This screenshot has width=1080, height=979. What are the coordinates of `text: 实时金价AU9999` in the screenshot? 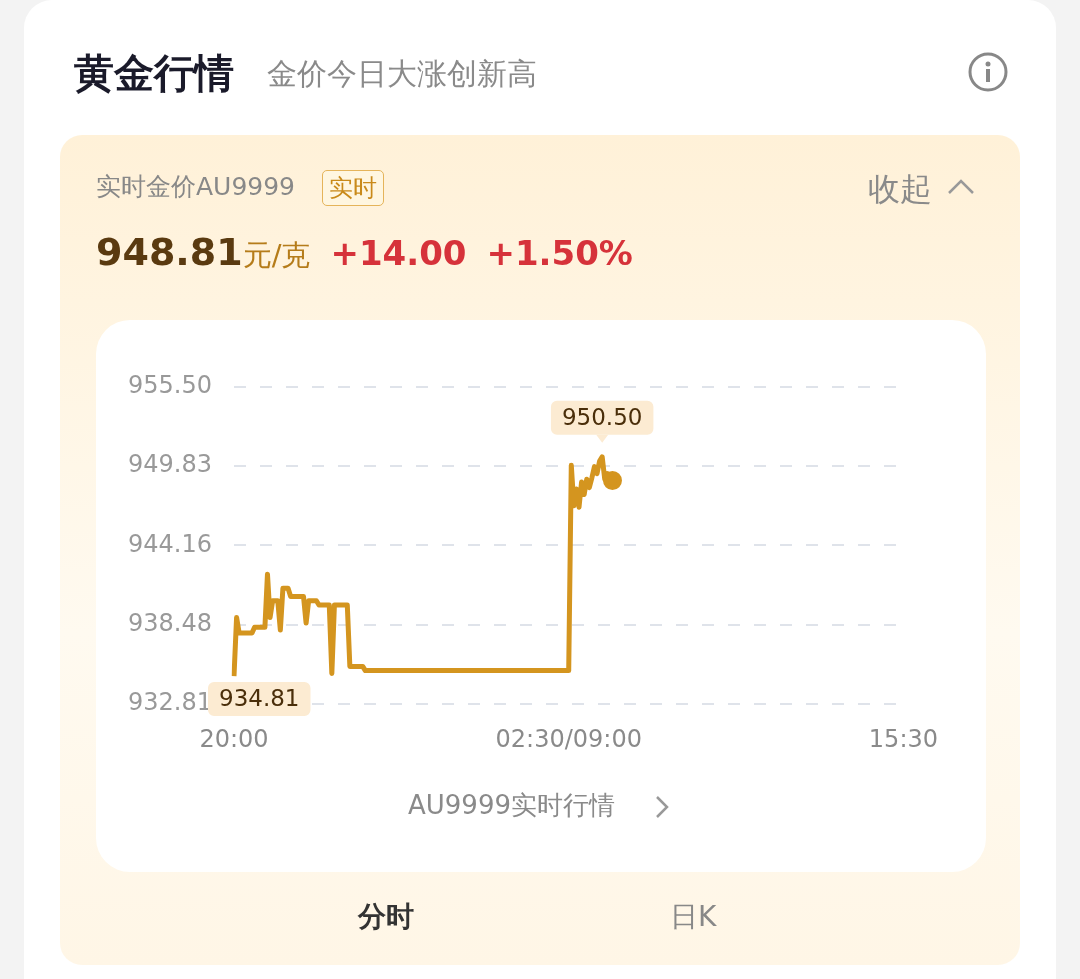 It's located at (196, 187).